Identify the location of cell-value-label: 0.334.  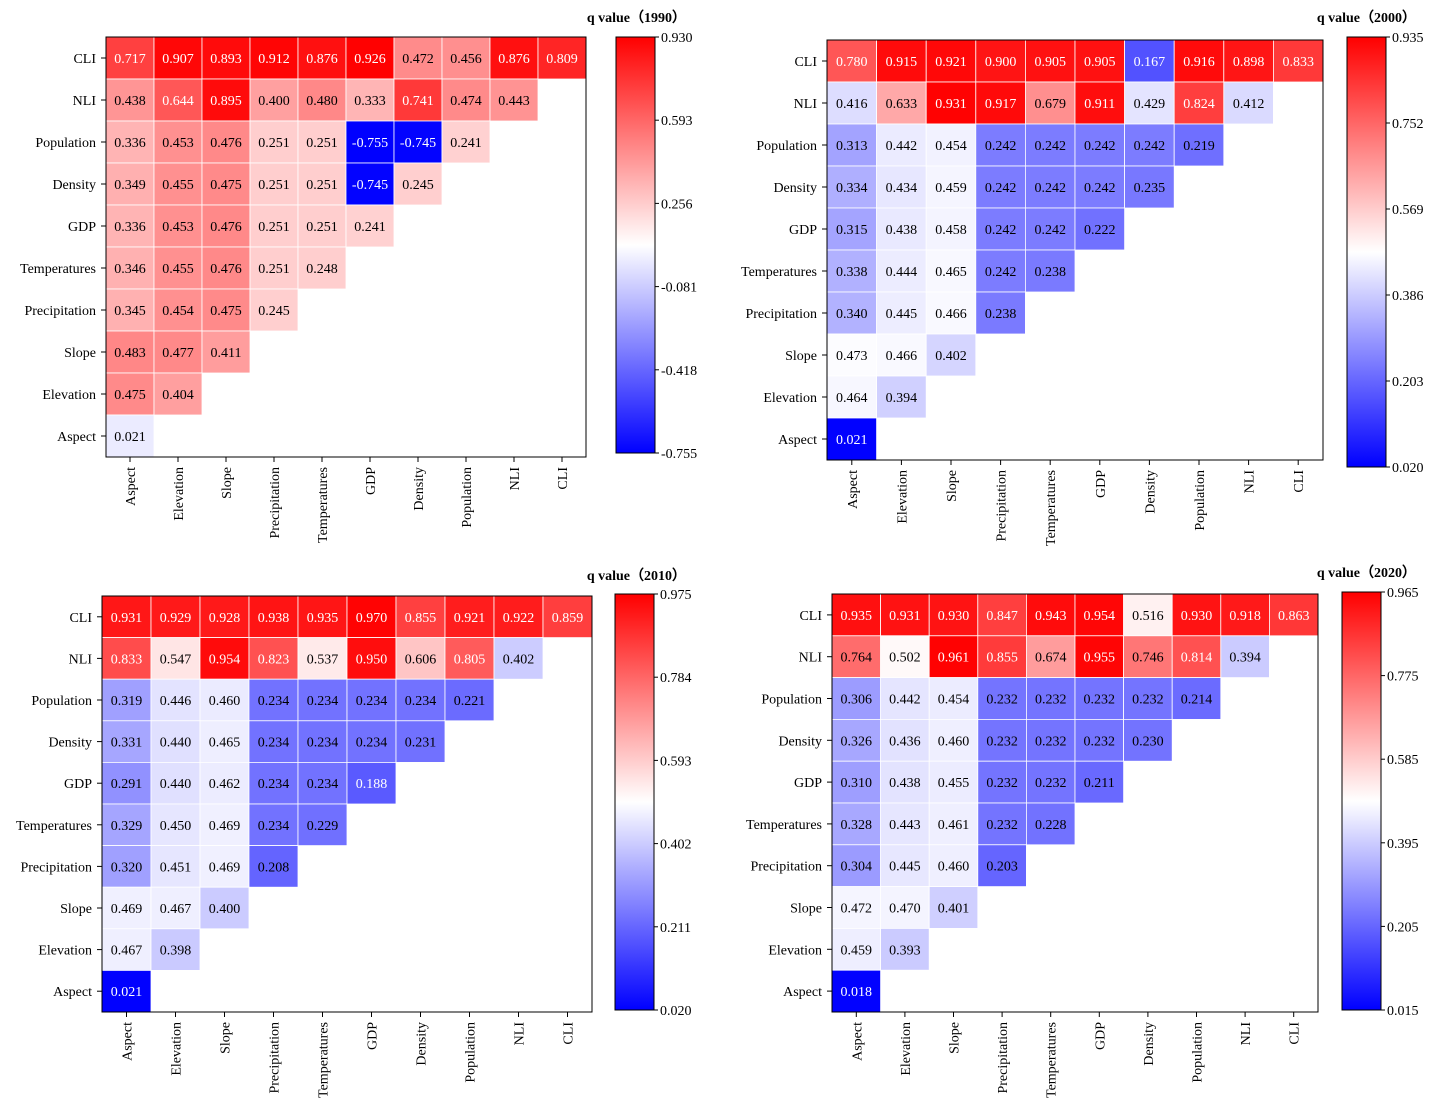
(852, 188).